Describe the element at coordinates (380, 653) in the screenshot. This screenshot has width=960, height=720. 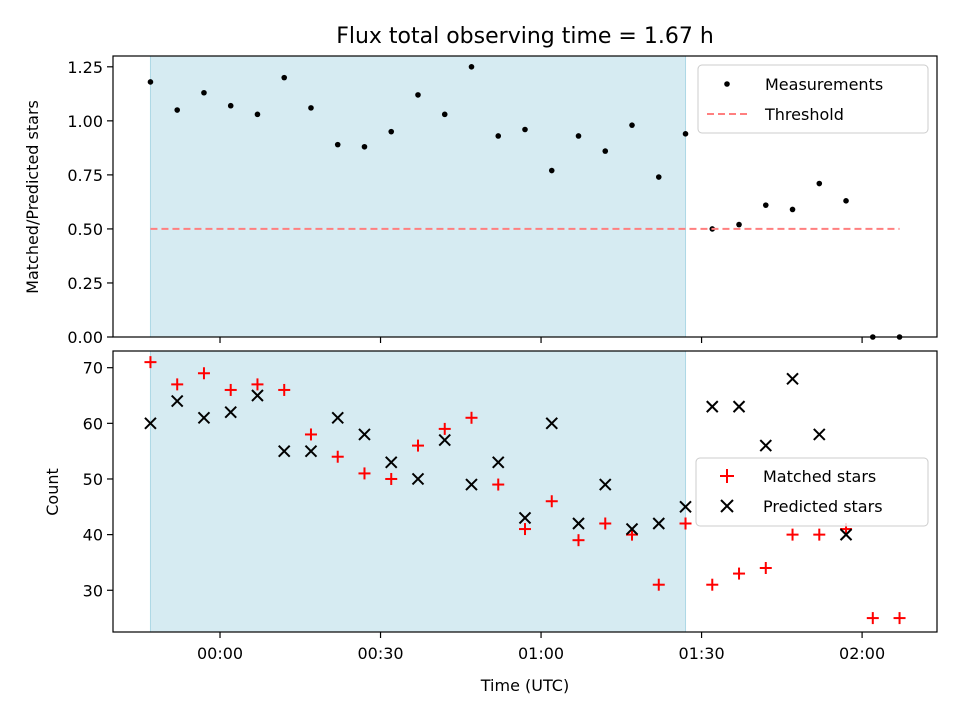
I see `x-tick-label: 00:30` at that location.